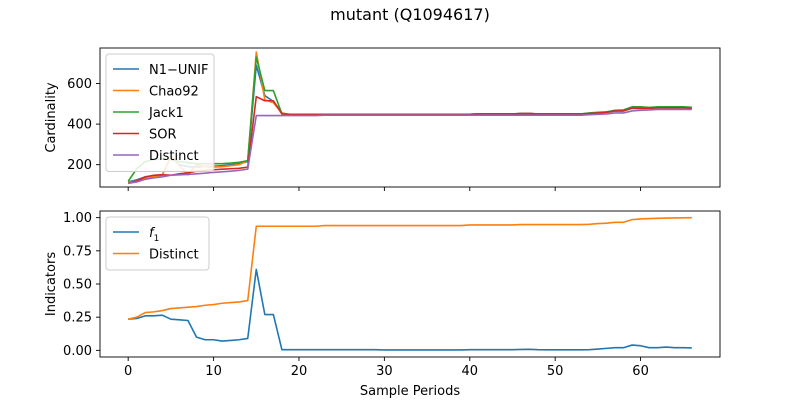 The image size is (800, 400). What do you see at coordinates (77, 351) in the screenshot?
I see `y-tick-label: 0.00` at bounding box center [77, 351].